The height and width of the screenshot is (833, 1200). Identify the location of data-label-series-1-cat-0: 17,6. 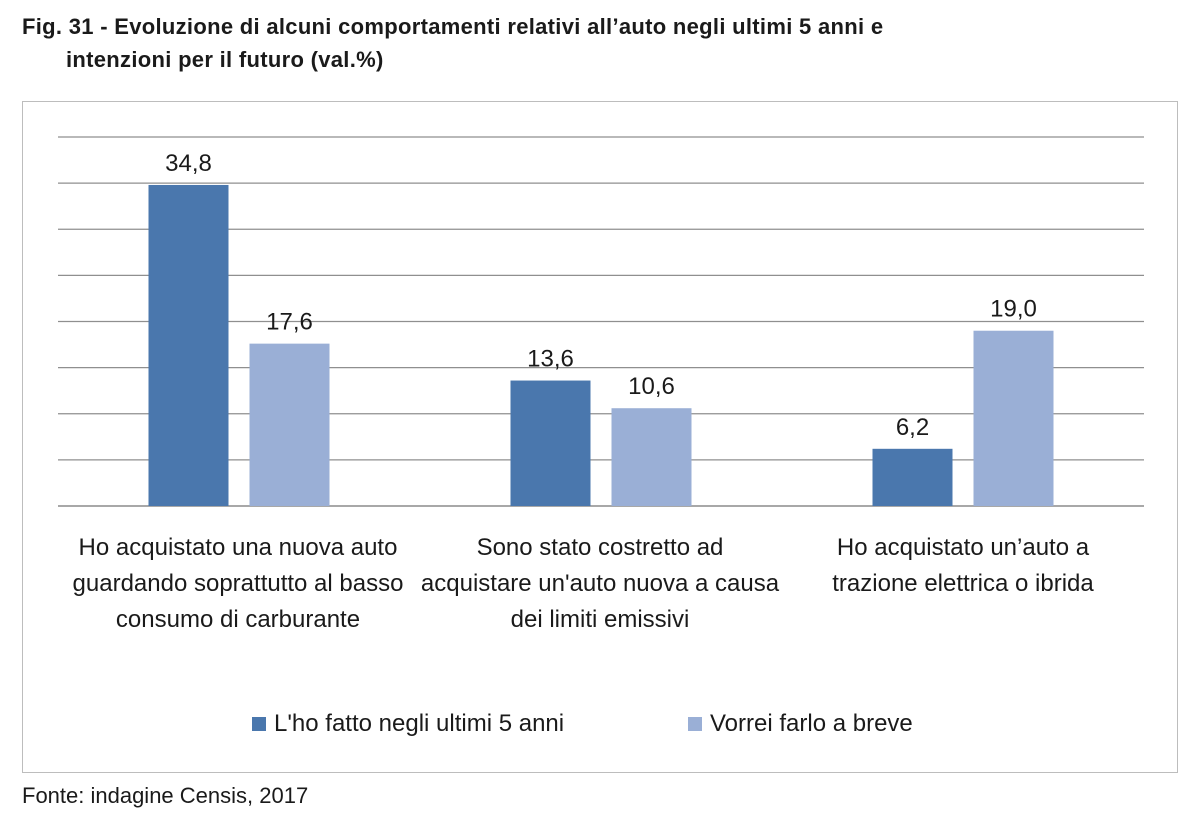
(289, 322).